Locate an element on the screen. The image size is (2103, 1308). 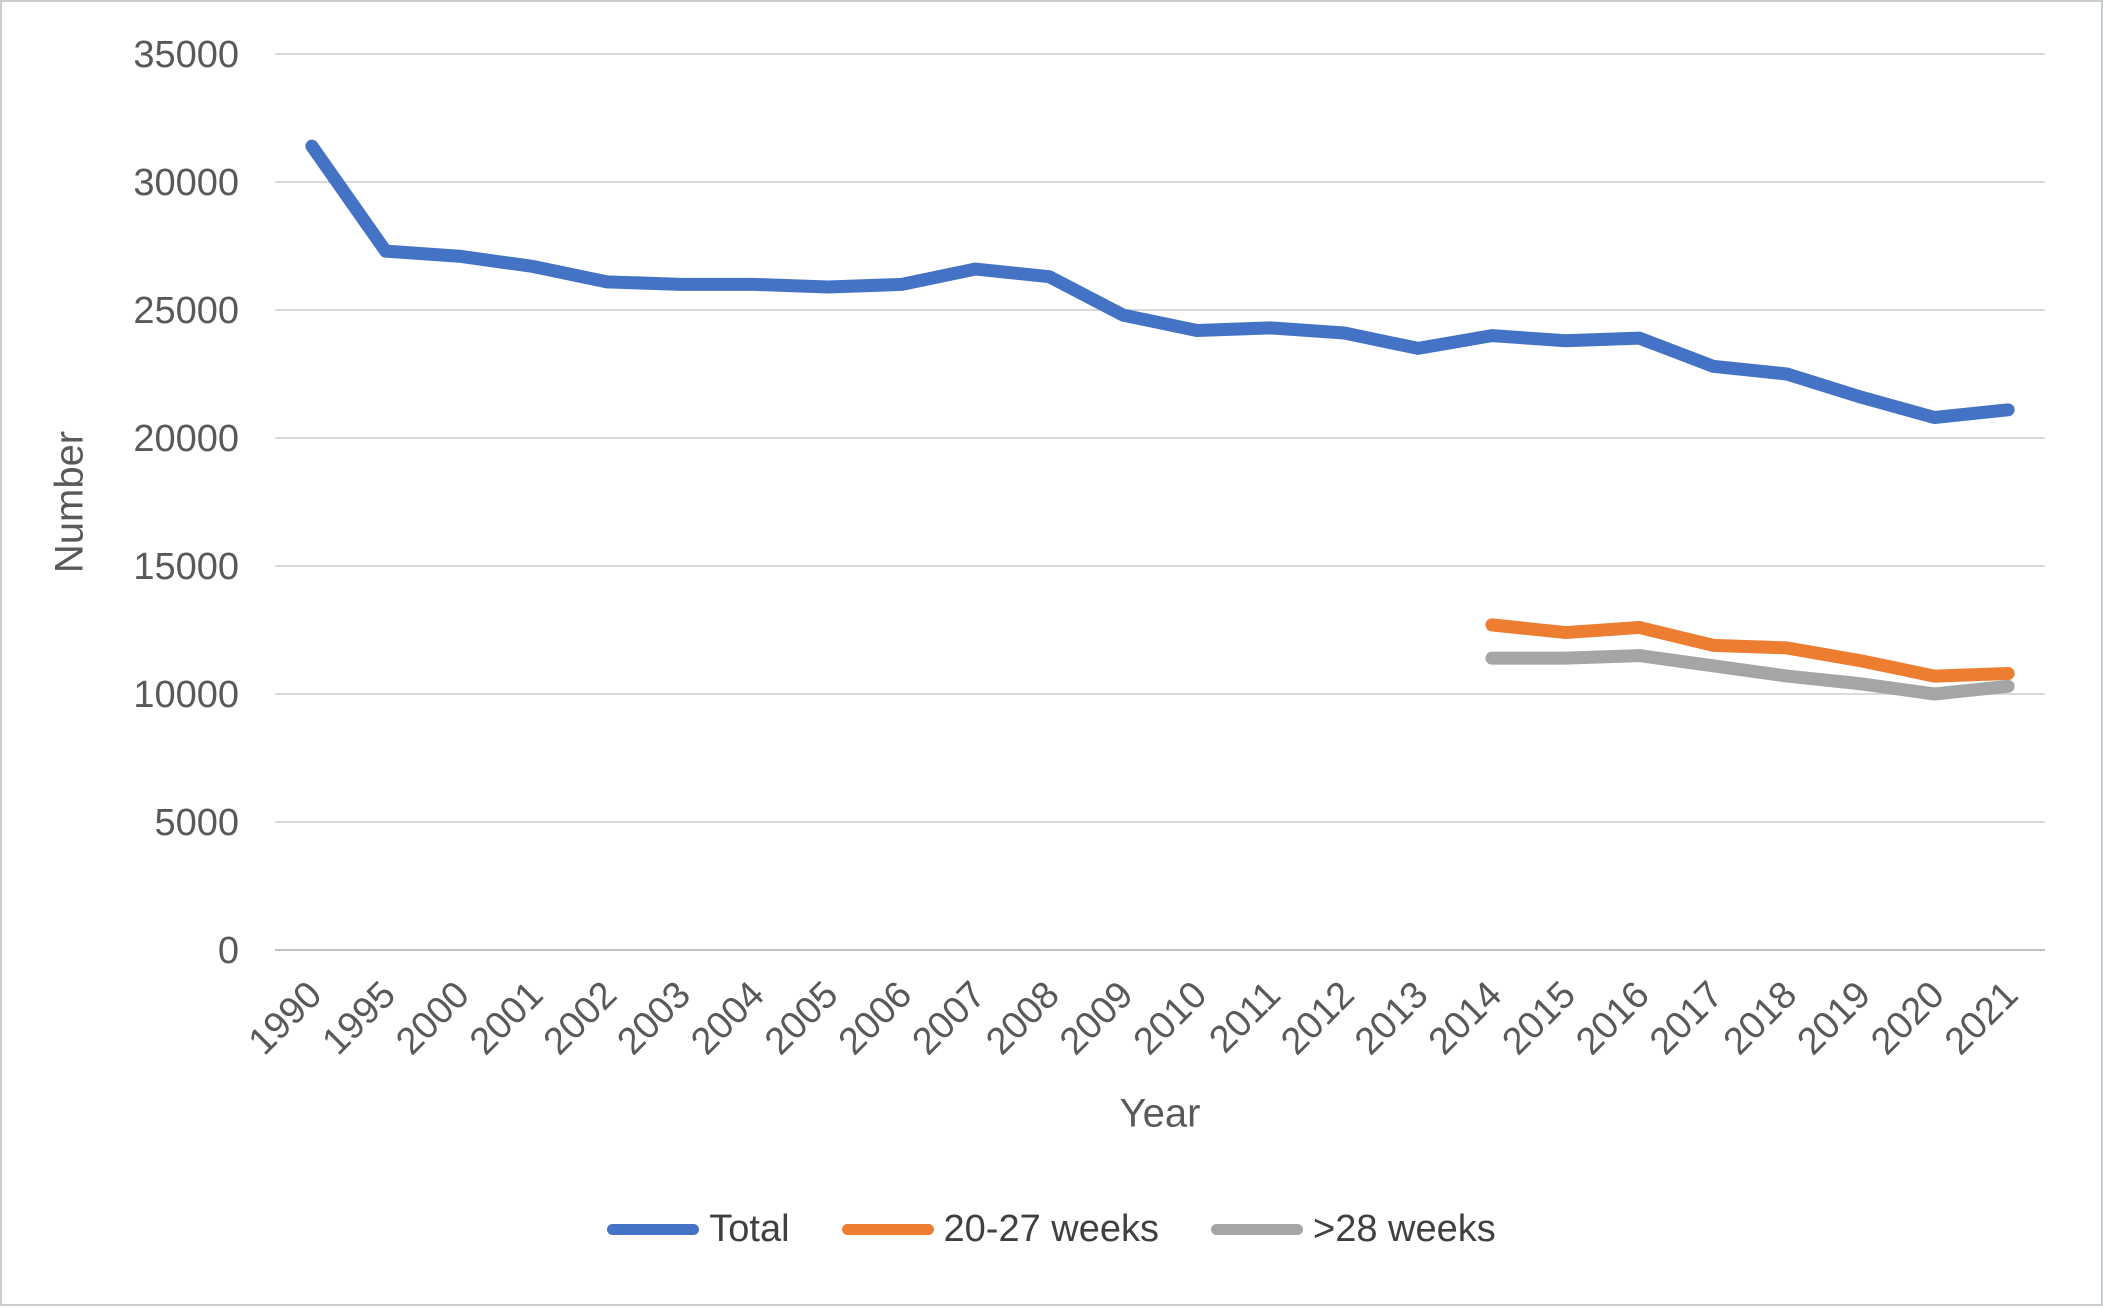
legend-label: 20-27 weeks is located at coordinates (1051, 1229).